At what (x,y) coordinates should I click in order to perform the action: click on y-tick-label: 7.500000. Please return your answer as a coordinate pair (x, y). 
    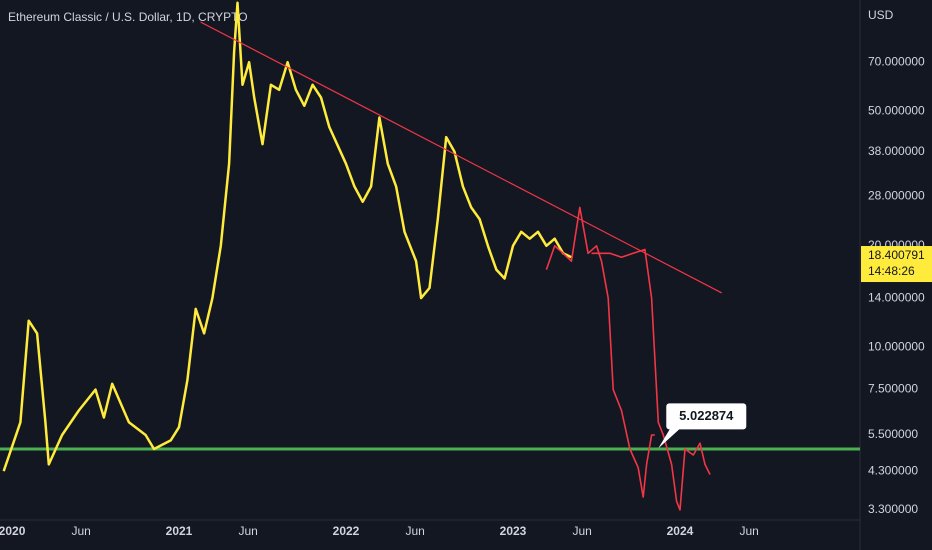
    Looking at the image, I should click on (893, 389).